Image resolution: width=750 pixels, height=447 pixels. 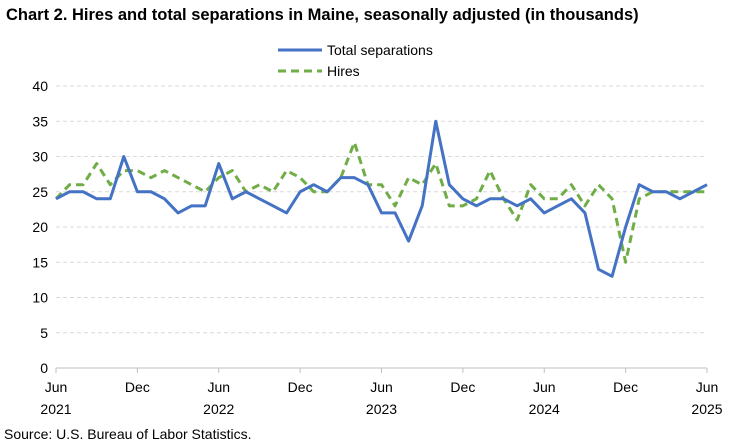 What do you see at coordinates (40, 262) in the screenshot?
I see `y-tick-label: 15` at bounding box center [40, 262].